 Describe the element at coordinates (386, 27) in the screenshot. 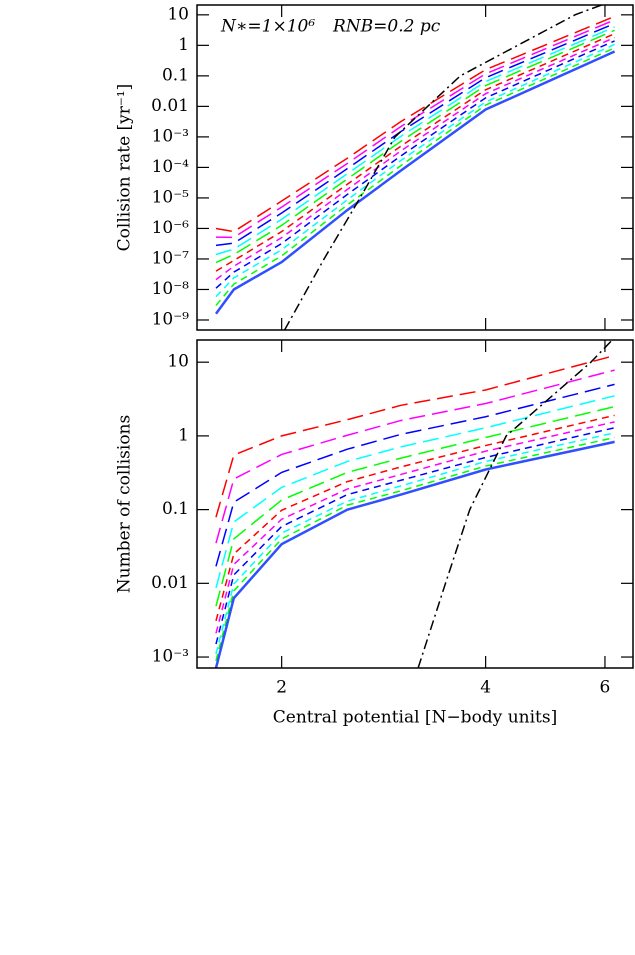

I see `annotation: RNB=0.2 pc` at that location.